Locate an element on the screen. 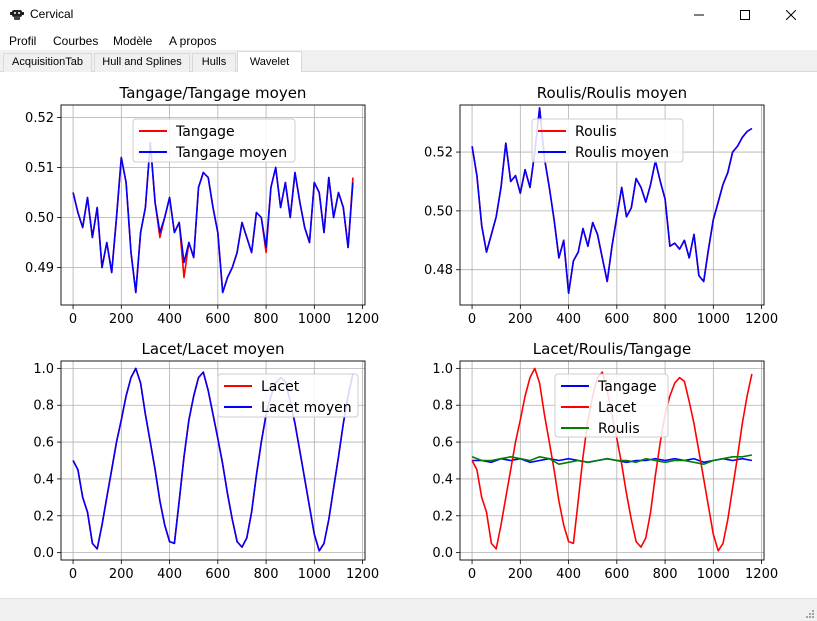  tab-acquisition: AcquisitionTab is located at coordinates (47, 62).